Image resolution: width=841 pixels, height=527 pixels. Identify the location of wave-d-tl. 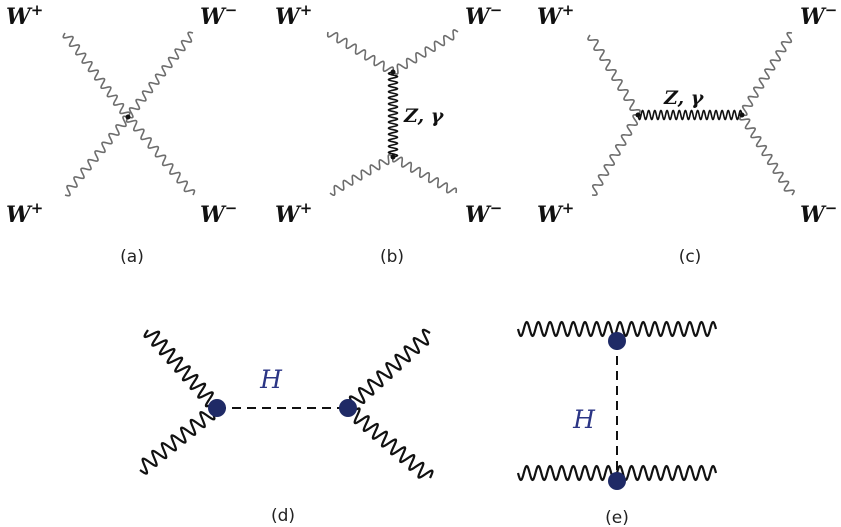
(182, 369).